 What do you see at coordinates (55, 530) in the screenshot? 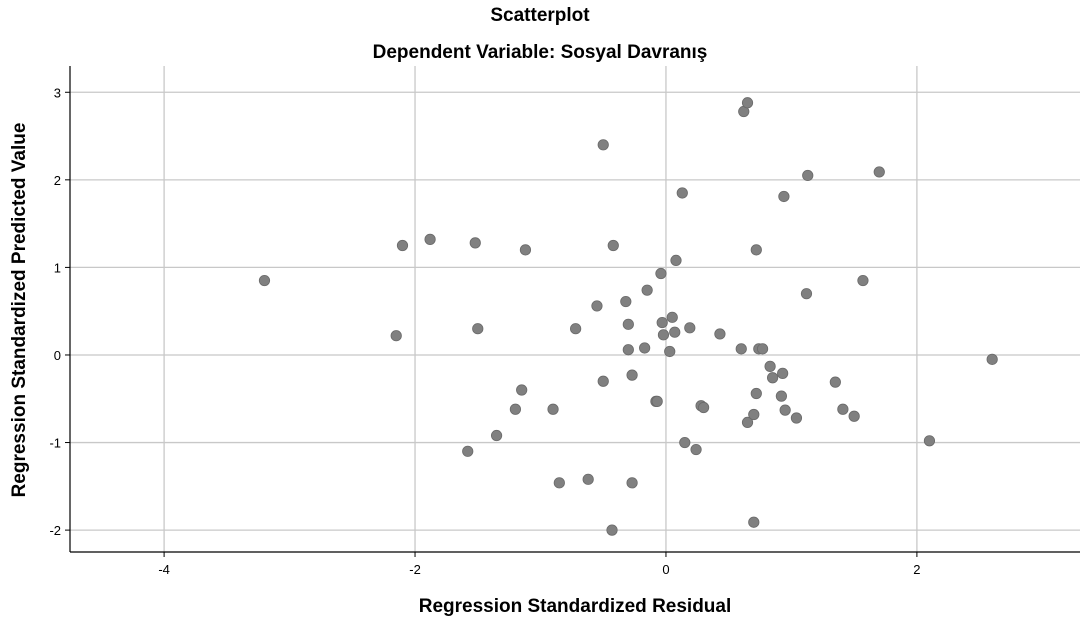
I see `y-tick-label: -2` at bounding box center [55, 530].